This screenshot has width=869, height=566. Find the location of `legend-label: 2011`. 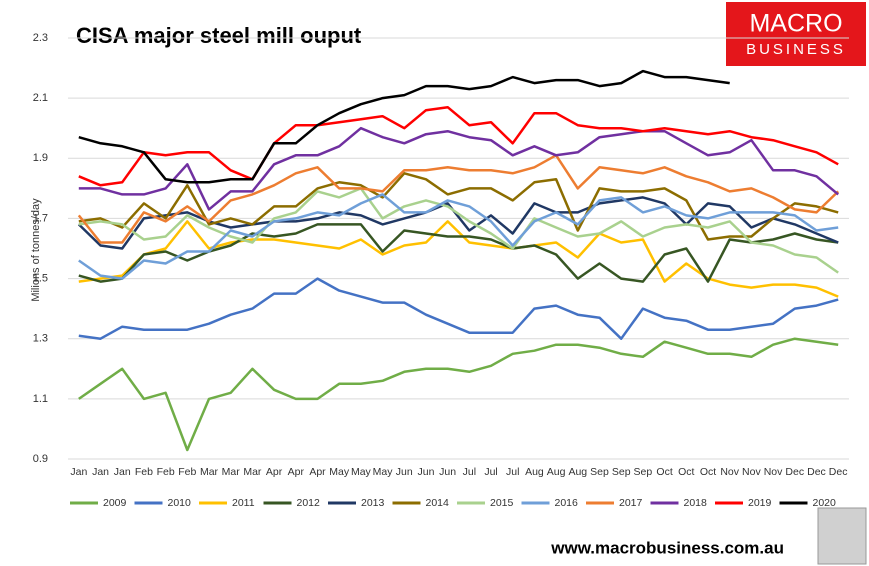

legend-label: 2011 is located at coordinates (243, 503).